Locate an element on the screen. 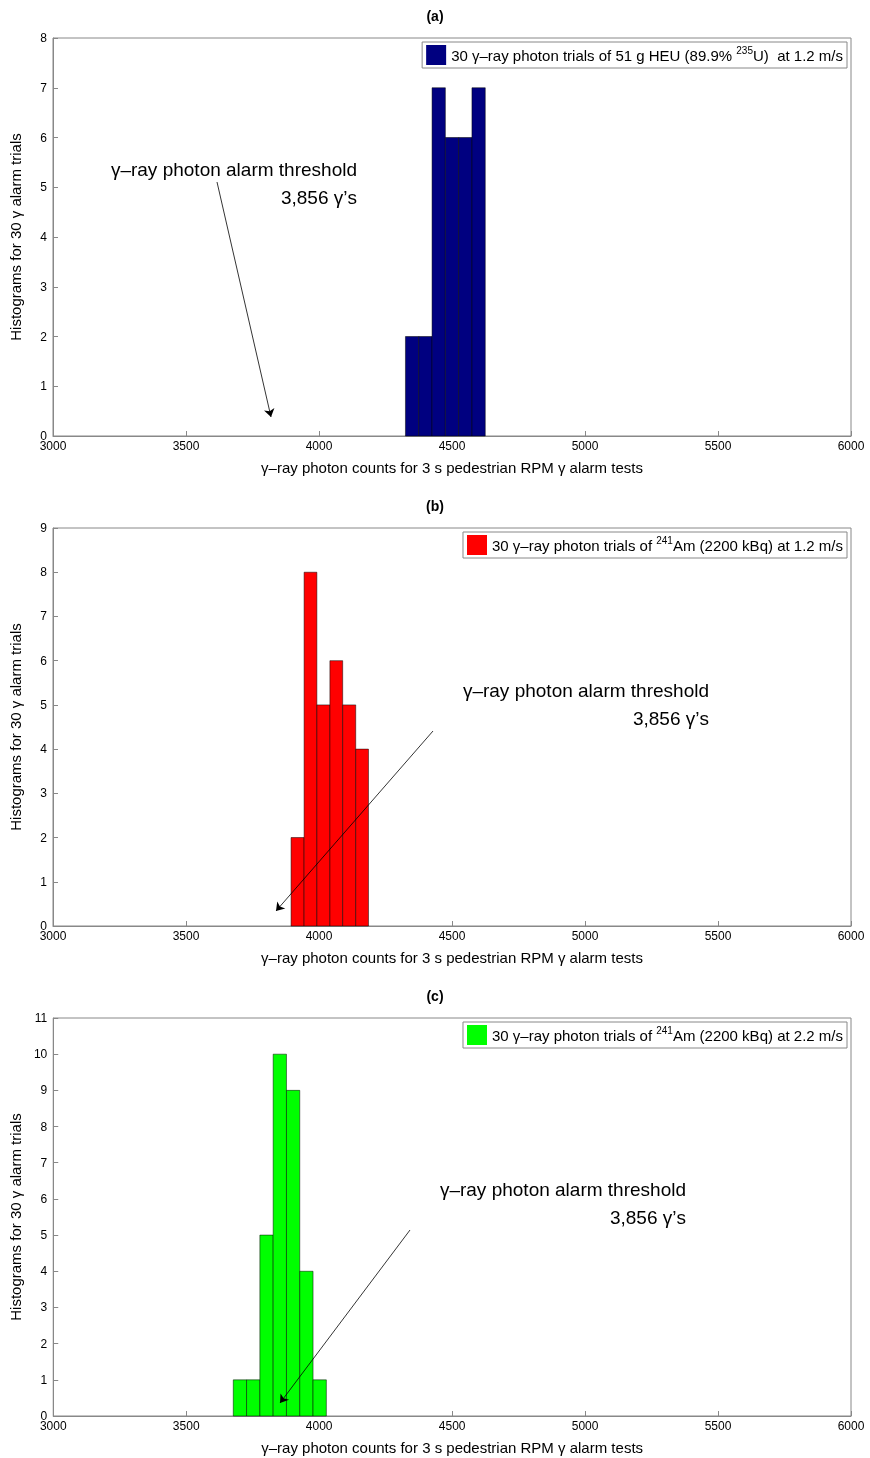 The image size is (870, 1458). y-tick-label: 11 is located at coordinates (41, 1018).